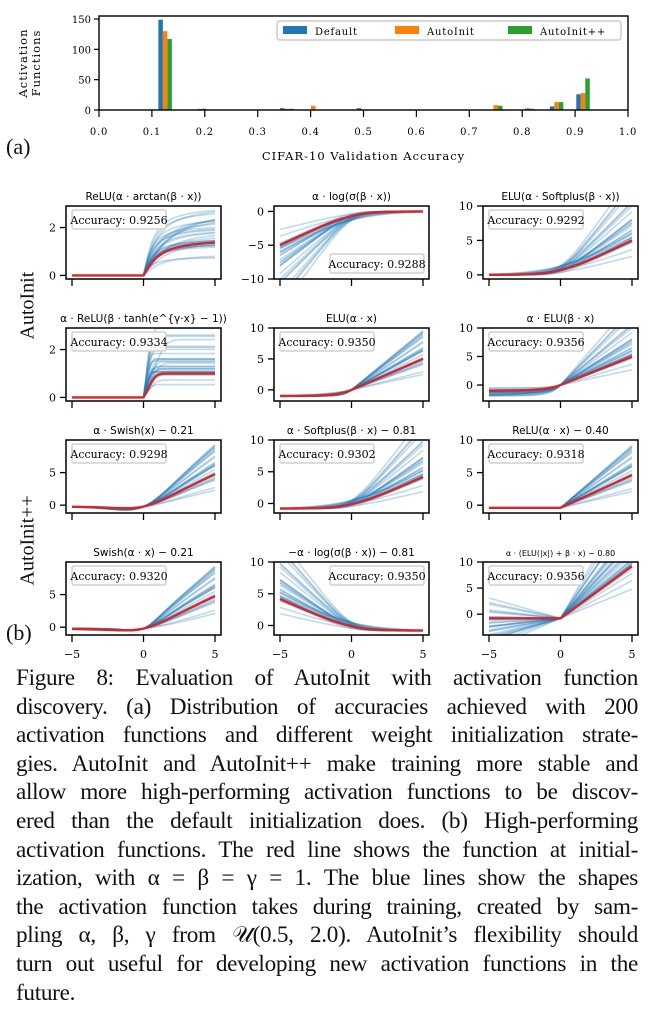 Image resolution: width=650 pixels, height=1023 pixels. Describe the element at coordinates (258, 132) in the screenshot. I see `x-tick-label: 0.3` at that location.